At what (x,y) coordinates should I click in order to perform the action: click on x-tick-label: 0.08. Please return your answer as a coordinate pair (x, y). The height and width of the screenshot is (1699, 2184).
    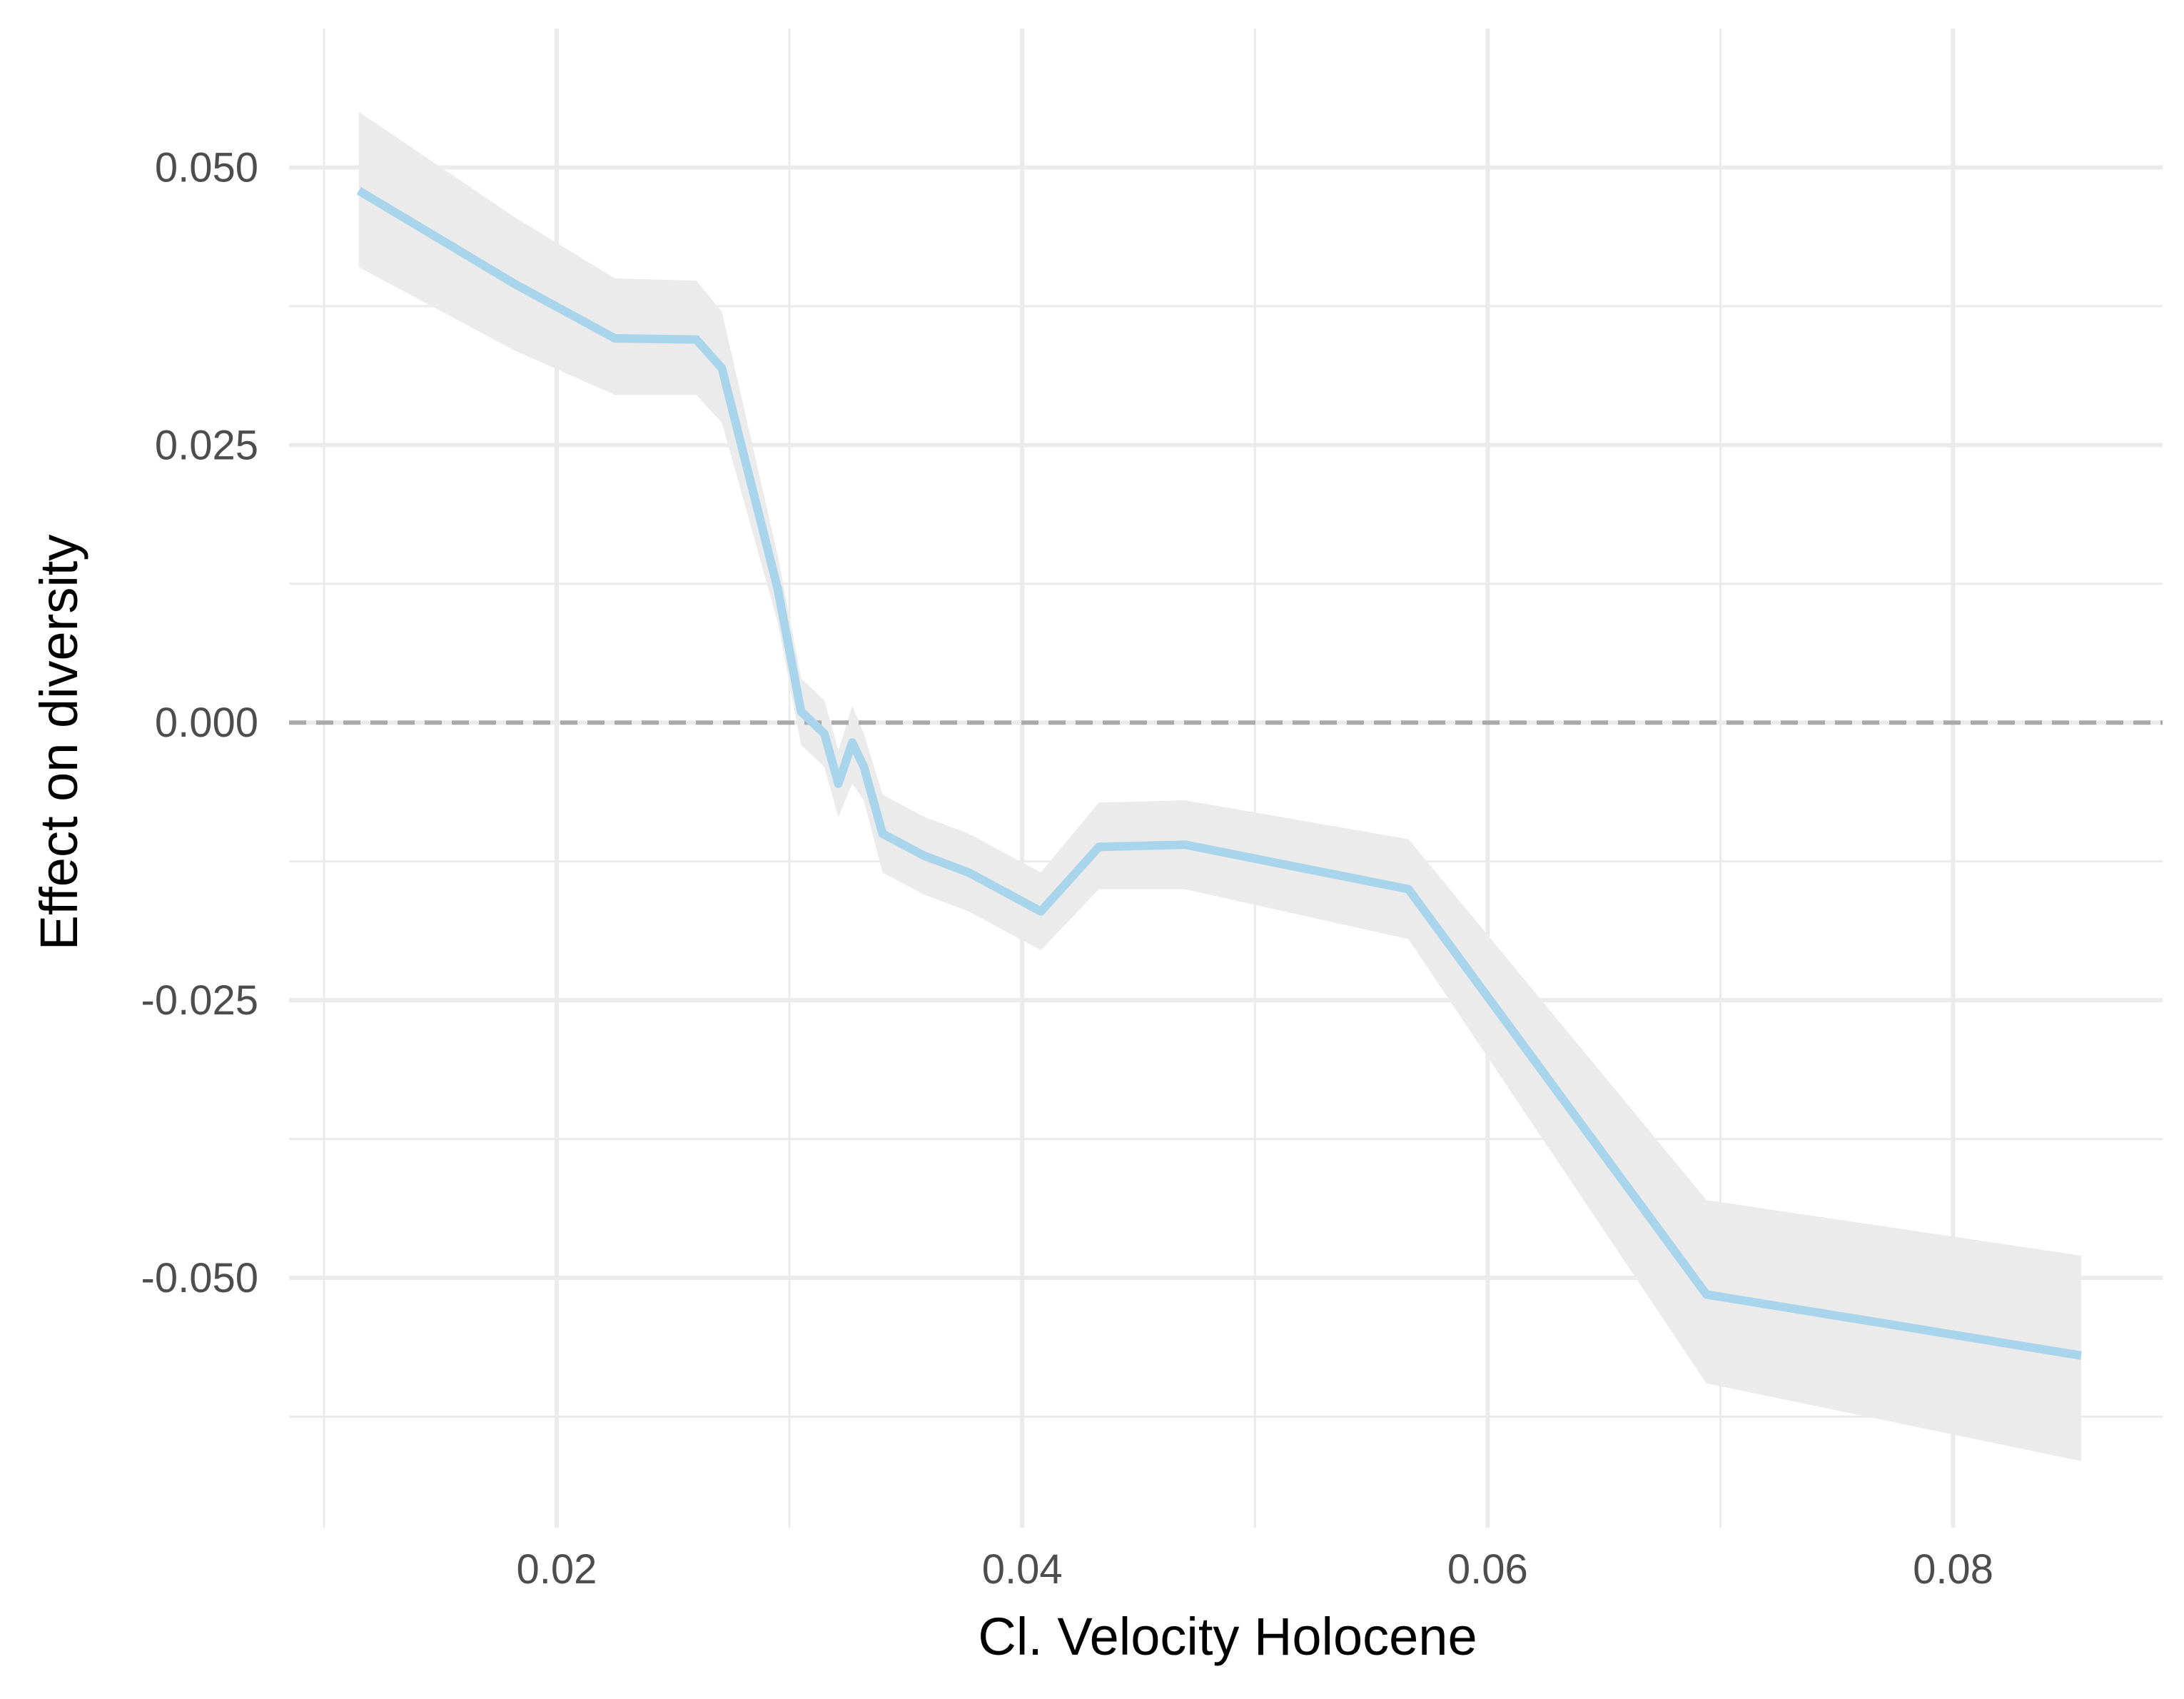
    Looking at the image, I should click on (1953, 1570).